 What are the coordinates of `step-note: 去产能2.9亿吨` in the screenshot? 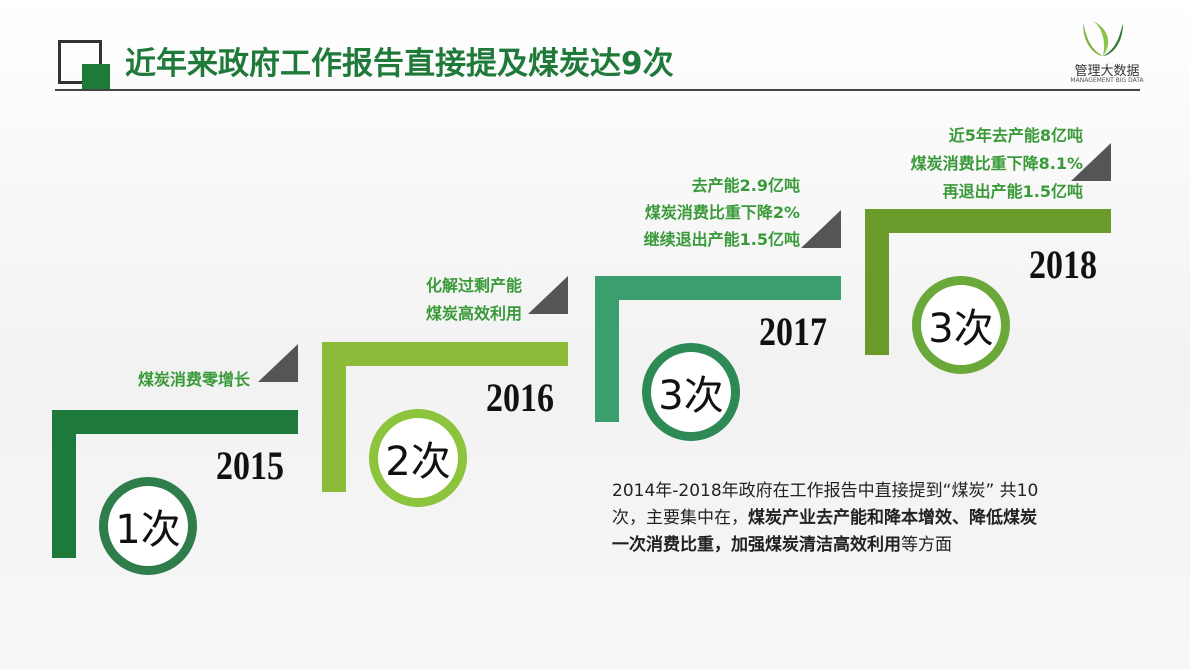 It's located at (745, 185).